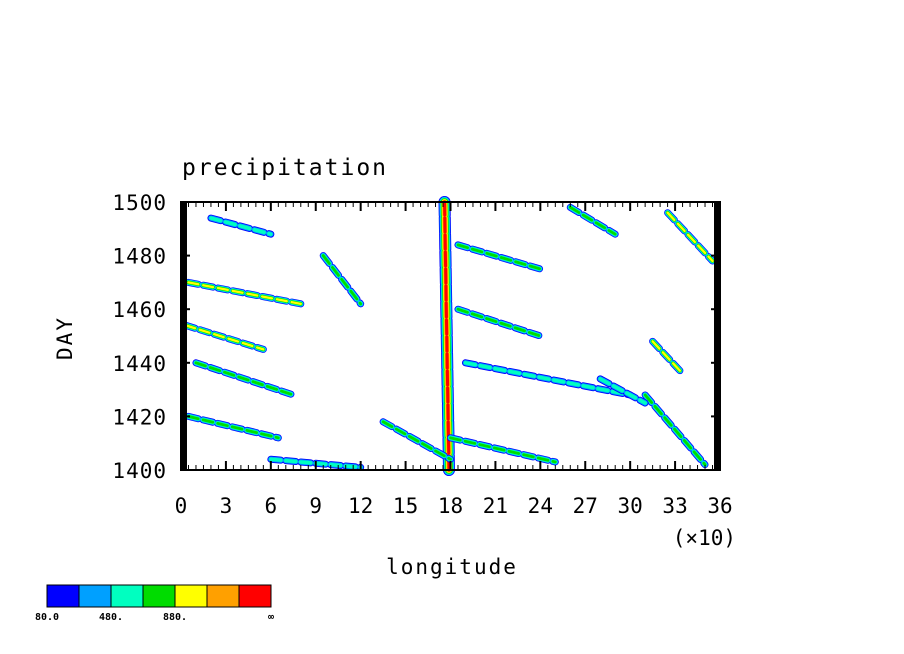 This screenshot has width=904, height=654. Describe the element at coordinates (139, 337) in the screenshot. I see `y-tick-labels: 1400 1420 1440 1460 1480 1500` at that location.